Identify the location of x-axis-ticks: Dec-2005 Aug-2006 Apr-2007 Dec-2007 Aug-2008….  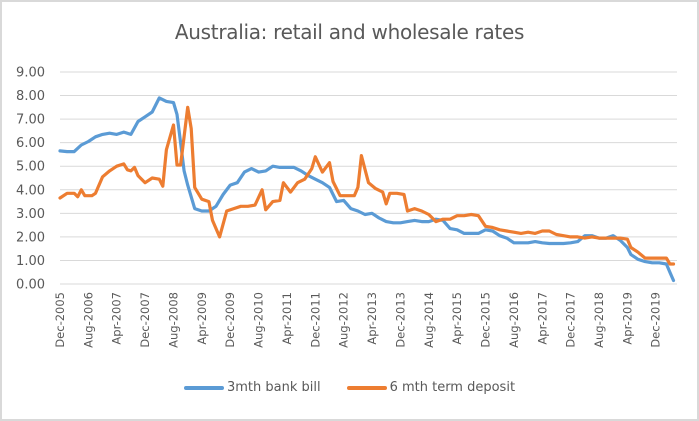
(358, 320).